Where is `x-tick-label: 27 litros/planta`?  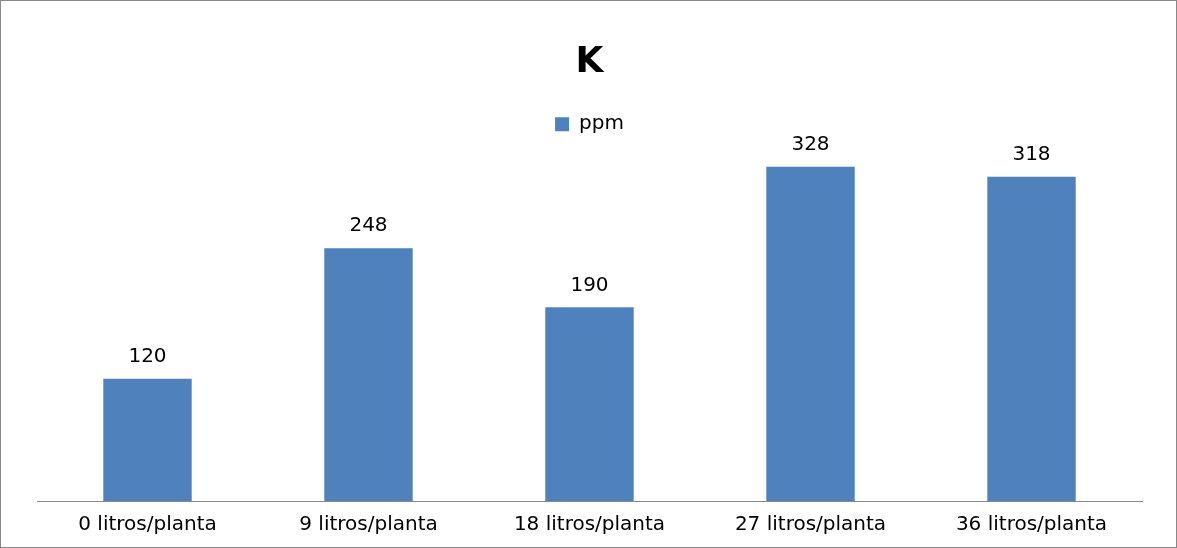 x-tick-label: 27 litros/planta is located at coordinates (810, 523).